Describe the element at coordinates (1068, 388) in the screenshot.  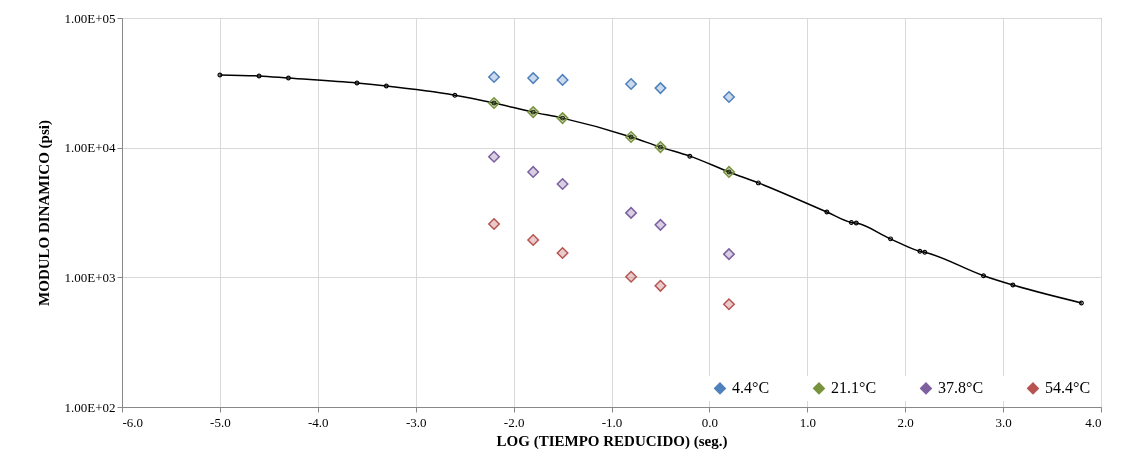
I see `legend-label: 54.4°C` at that location.